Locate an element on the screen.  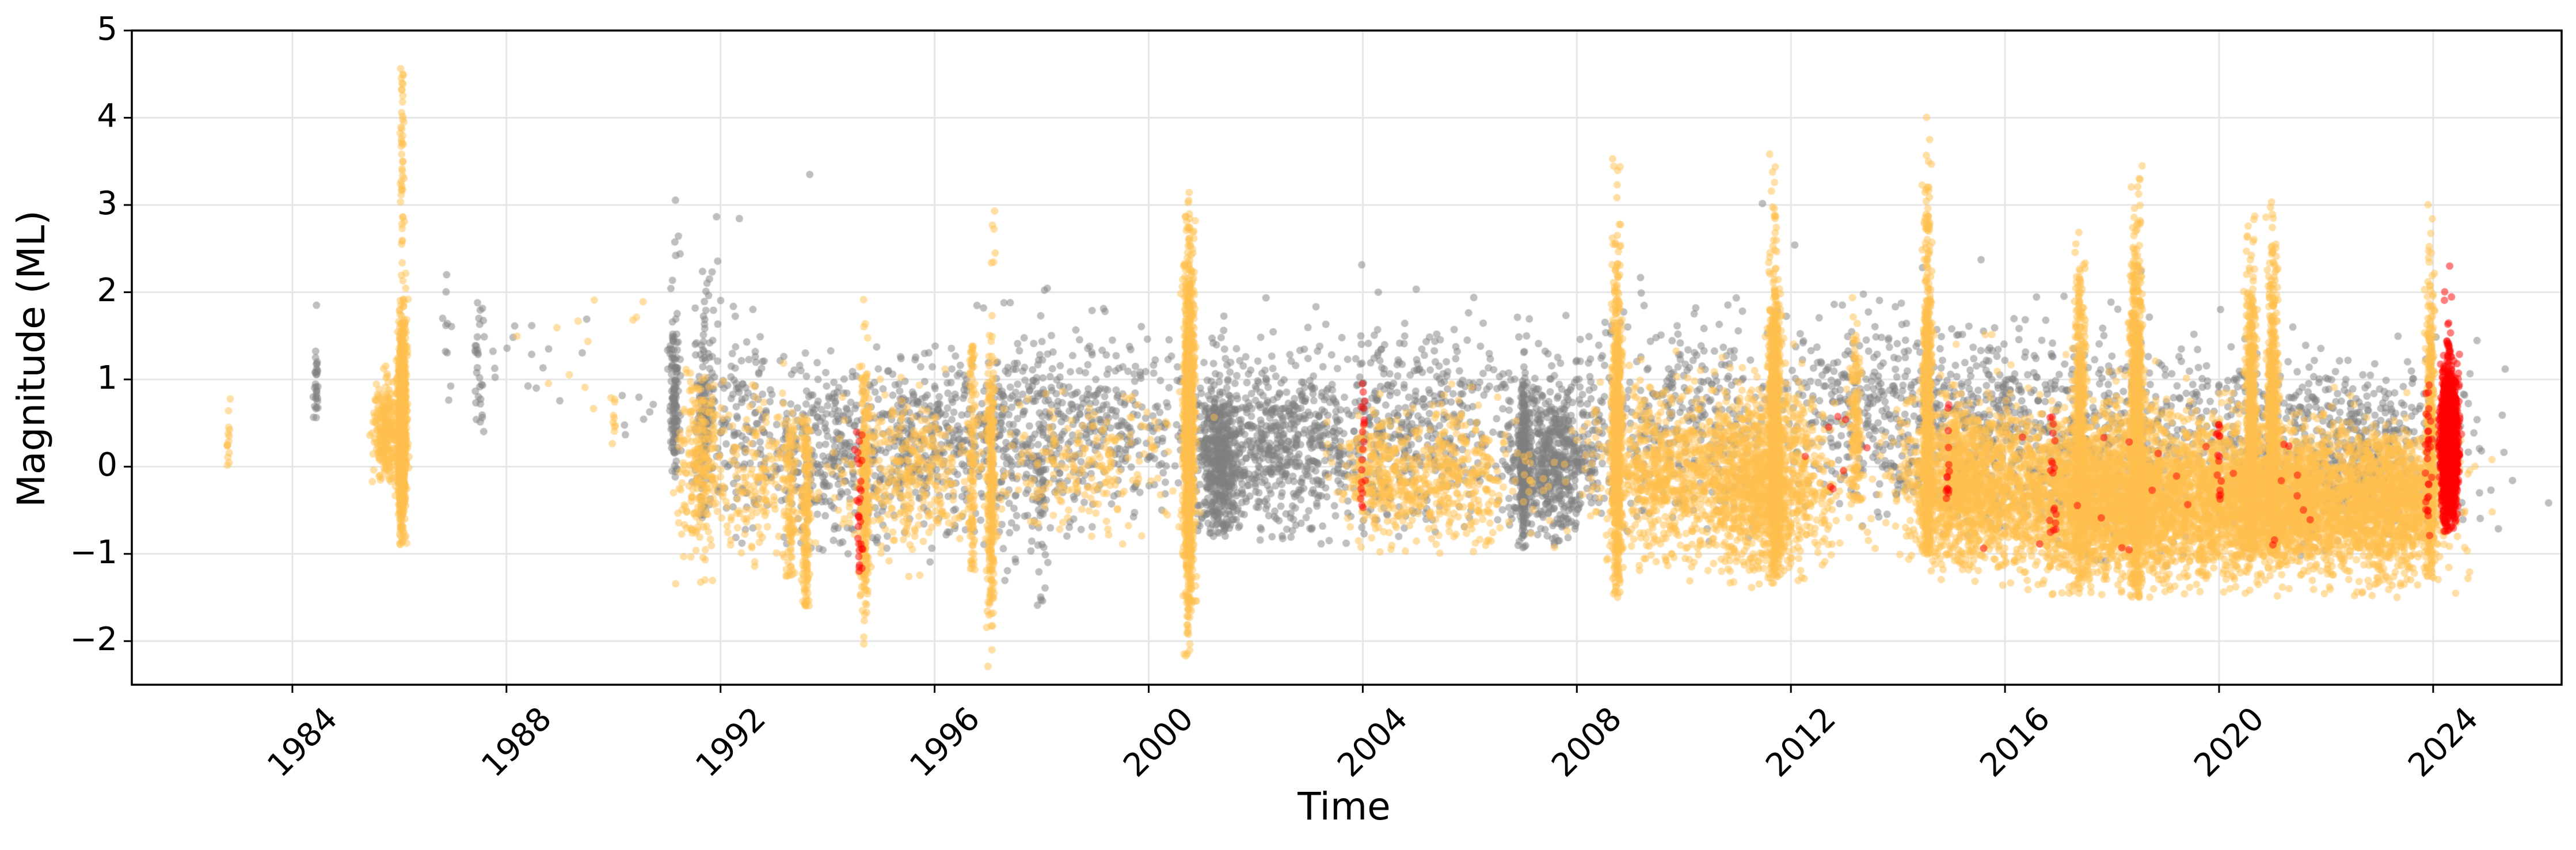
x-axis-label: Time is located at coordinates (1344, 806).